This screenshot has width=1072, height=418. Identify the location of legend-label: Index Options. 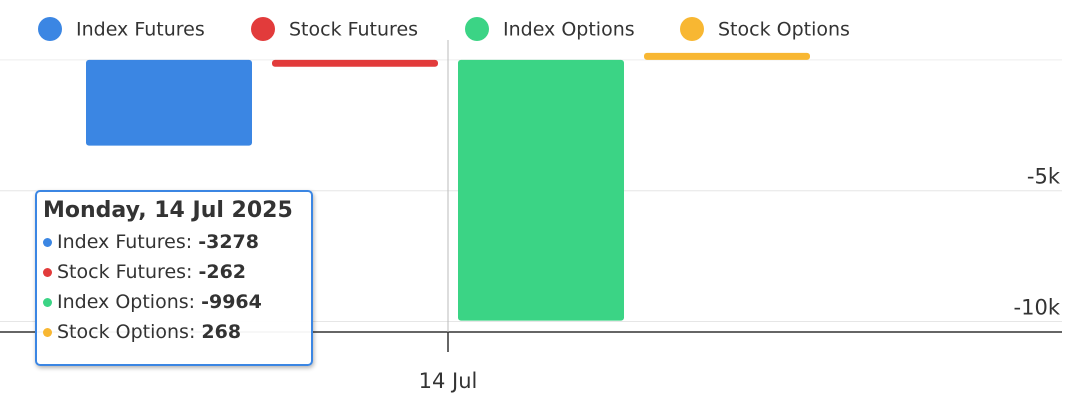
(569, 30).